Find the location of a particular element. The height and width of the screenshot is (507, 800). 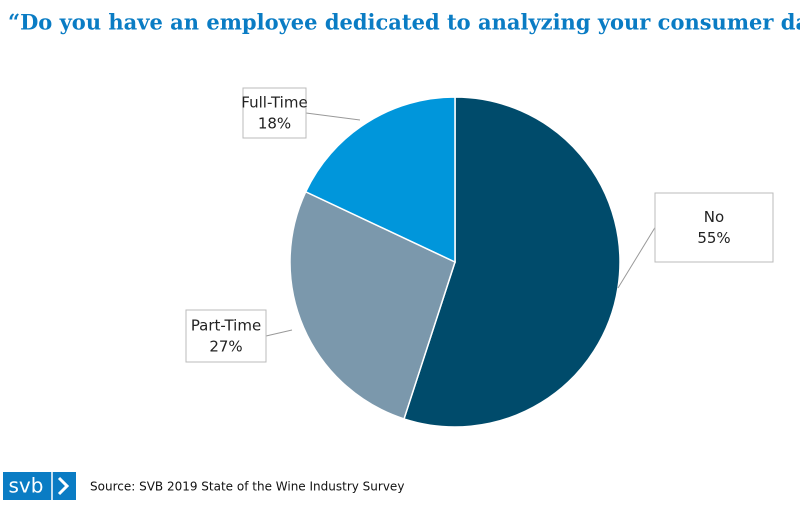

slice-value: 55% is located at coordinates (713, 238).